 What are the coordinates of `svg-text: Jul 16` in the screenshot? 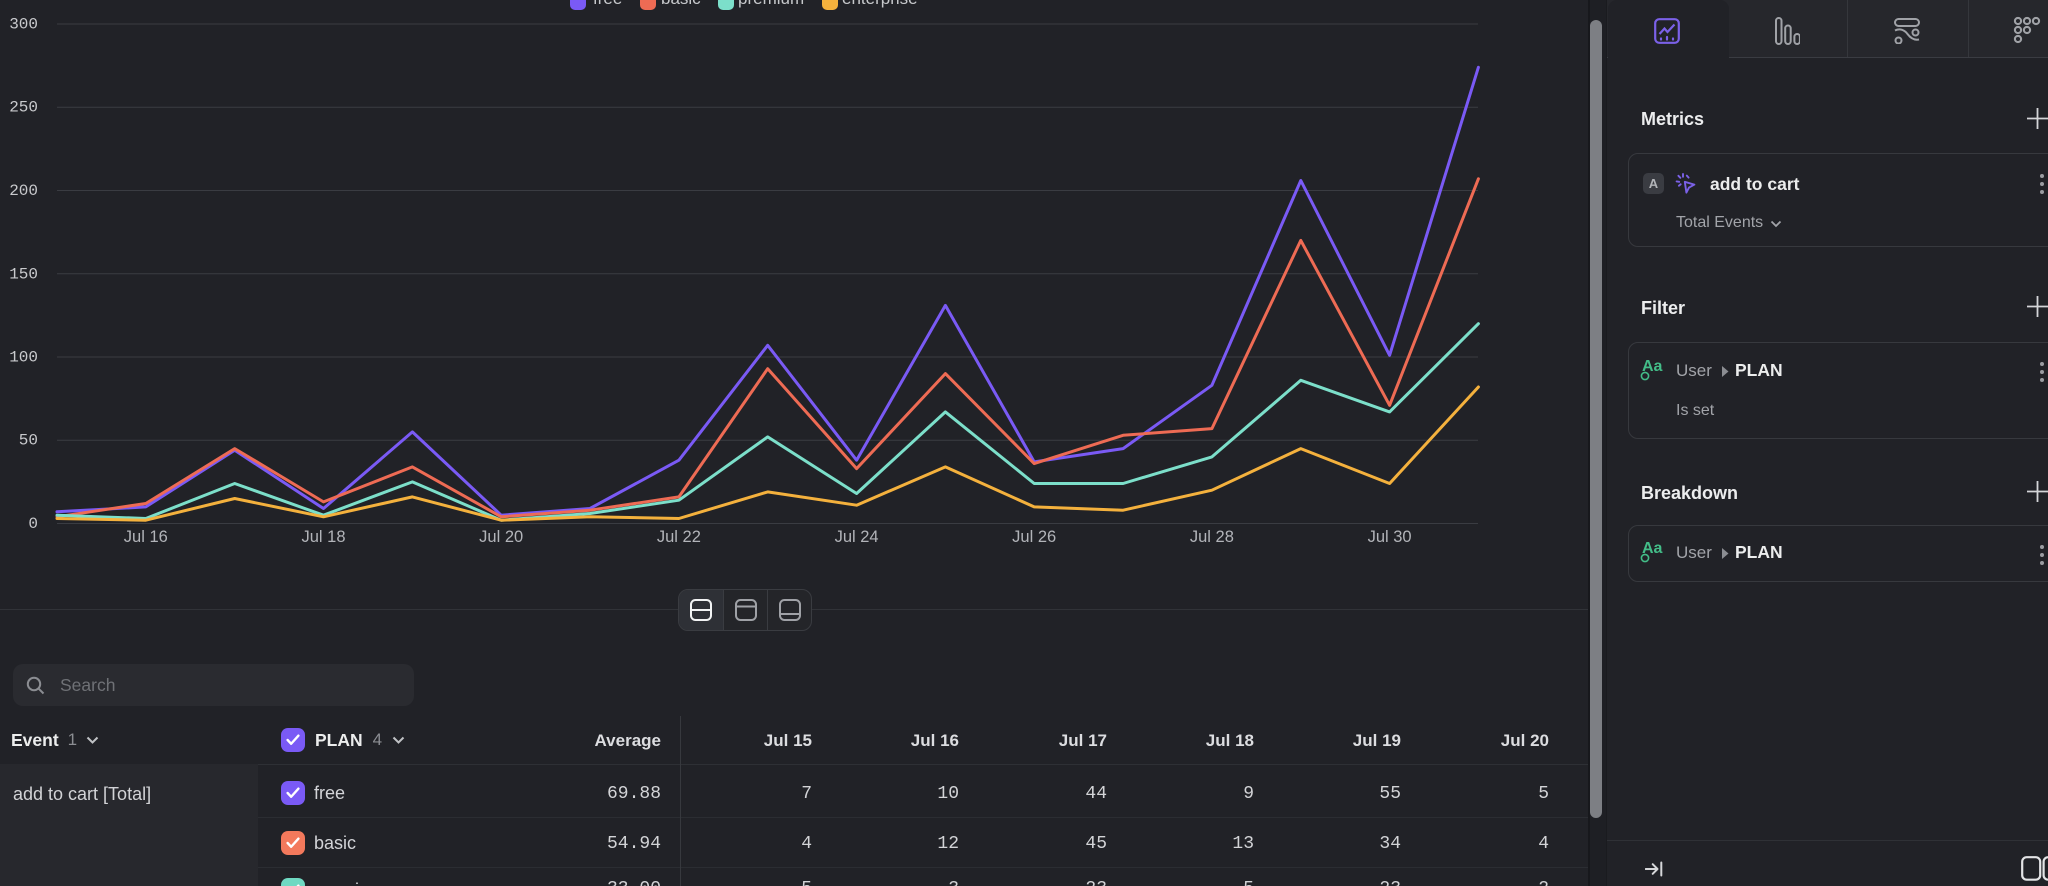 It's located at (146, 537).